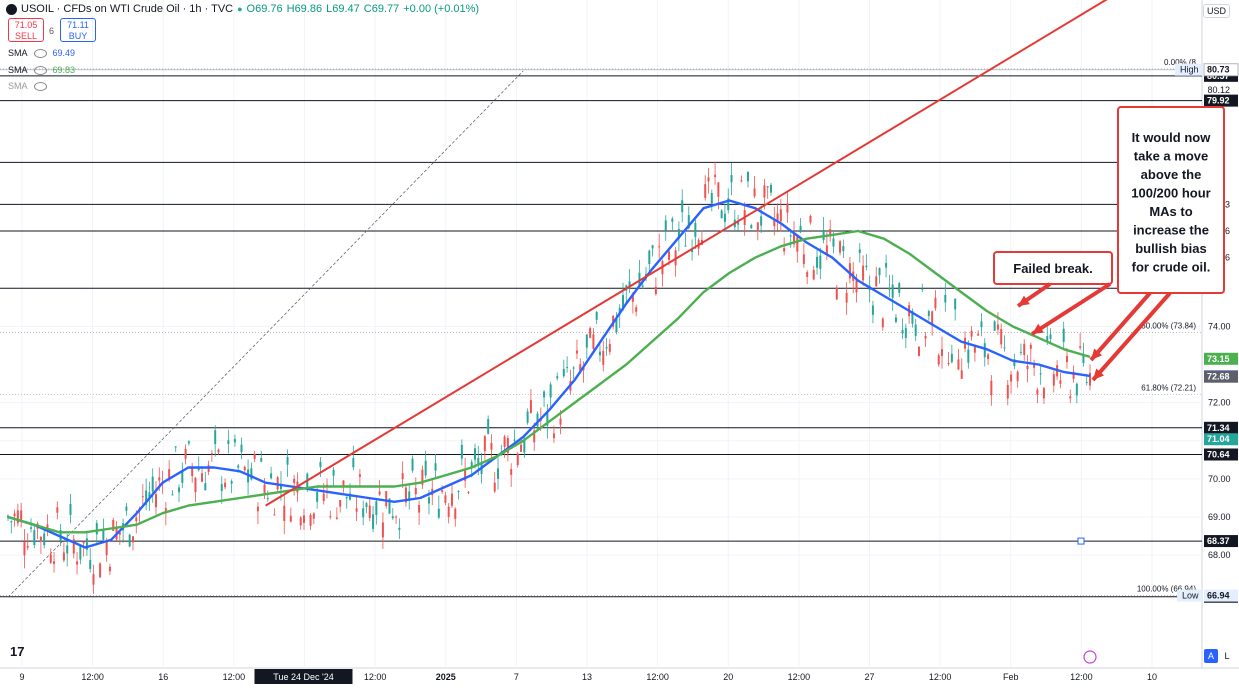  Describe the element at coordinates (1218, 70) in the screenshot. I see `price-level-value: 80.73` at that location.